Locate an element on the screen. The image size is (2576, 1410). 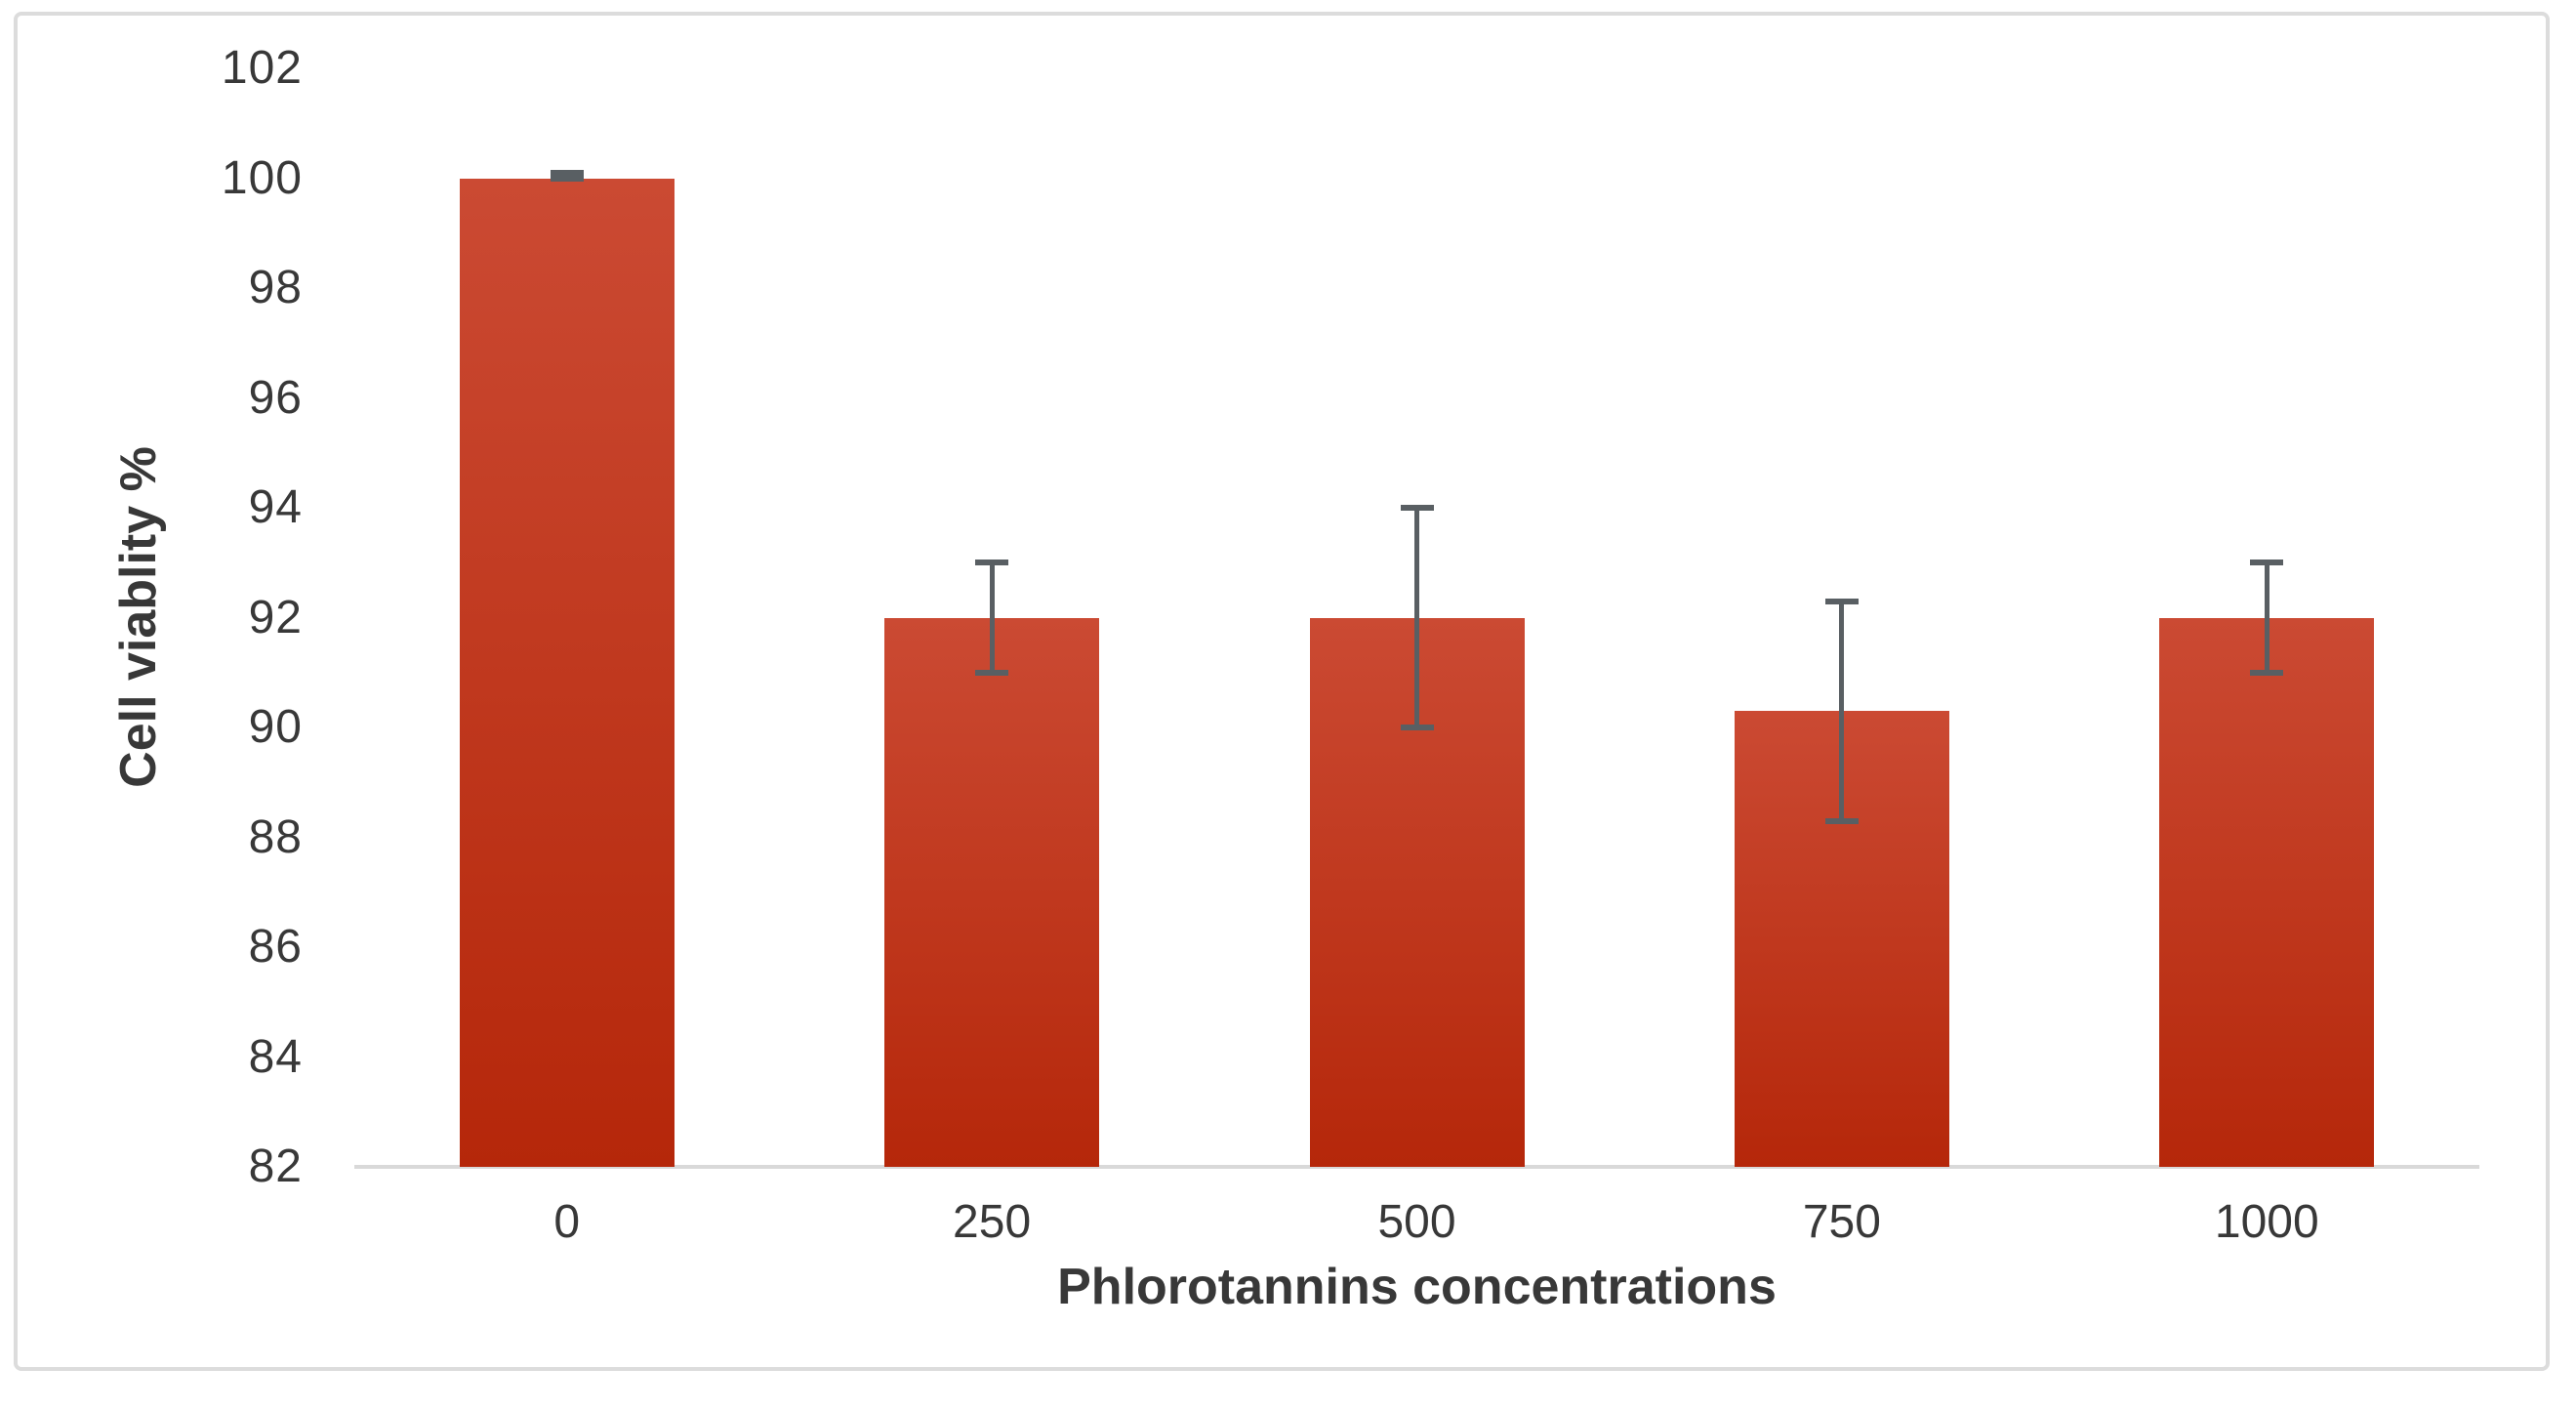
y-tick-label: 102 is located at coordinates (262, 68).